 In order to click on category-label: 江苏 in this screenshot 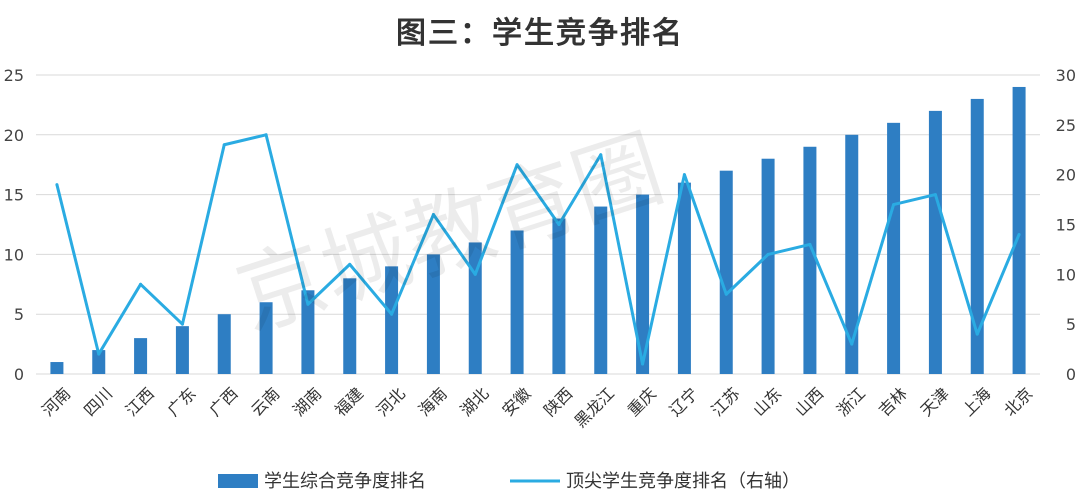, I will do `click(725, 402)`.